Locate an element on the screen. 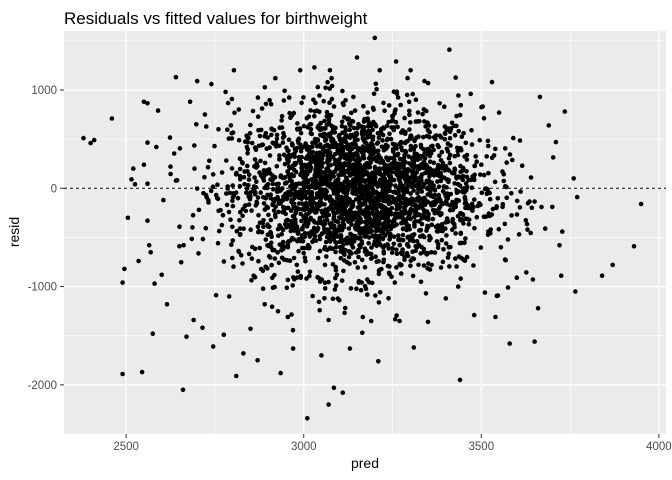 This screenshot has height=480, width=672. y-axis-title: resid is located at coordinates (14, 232).